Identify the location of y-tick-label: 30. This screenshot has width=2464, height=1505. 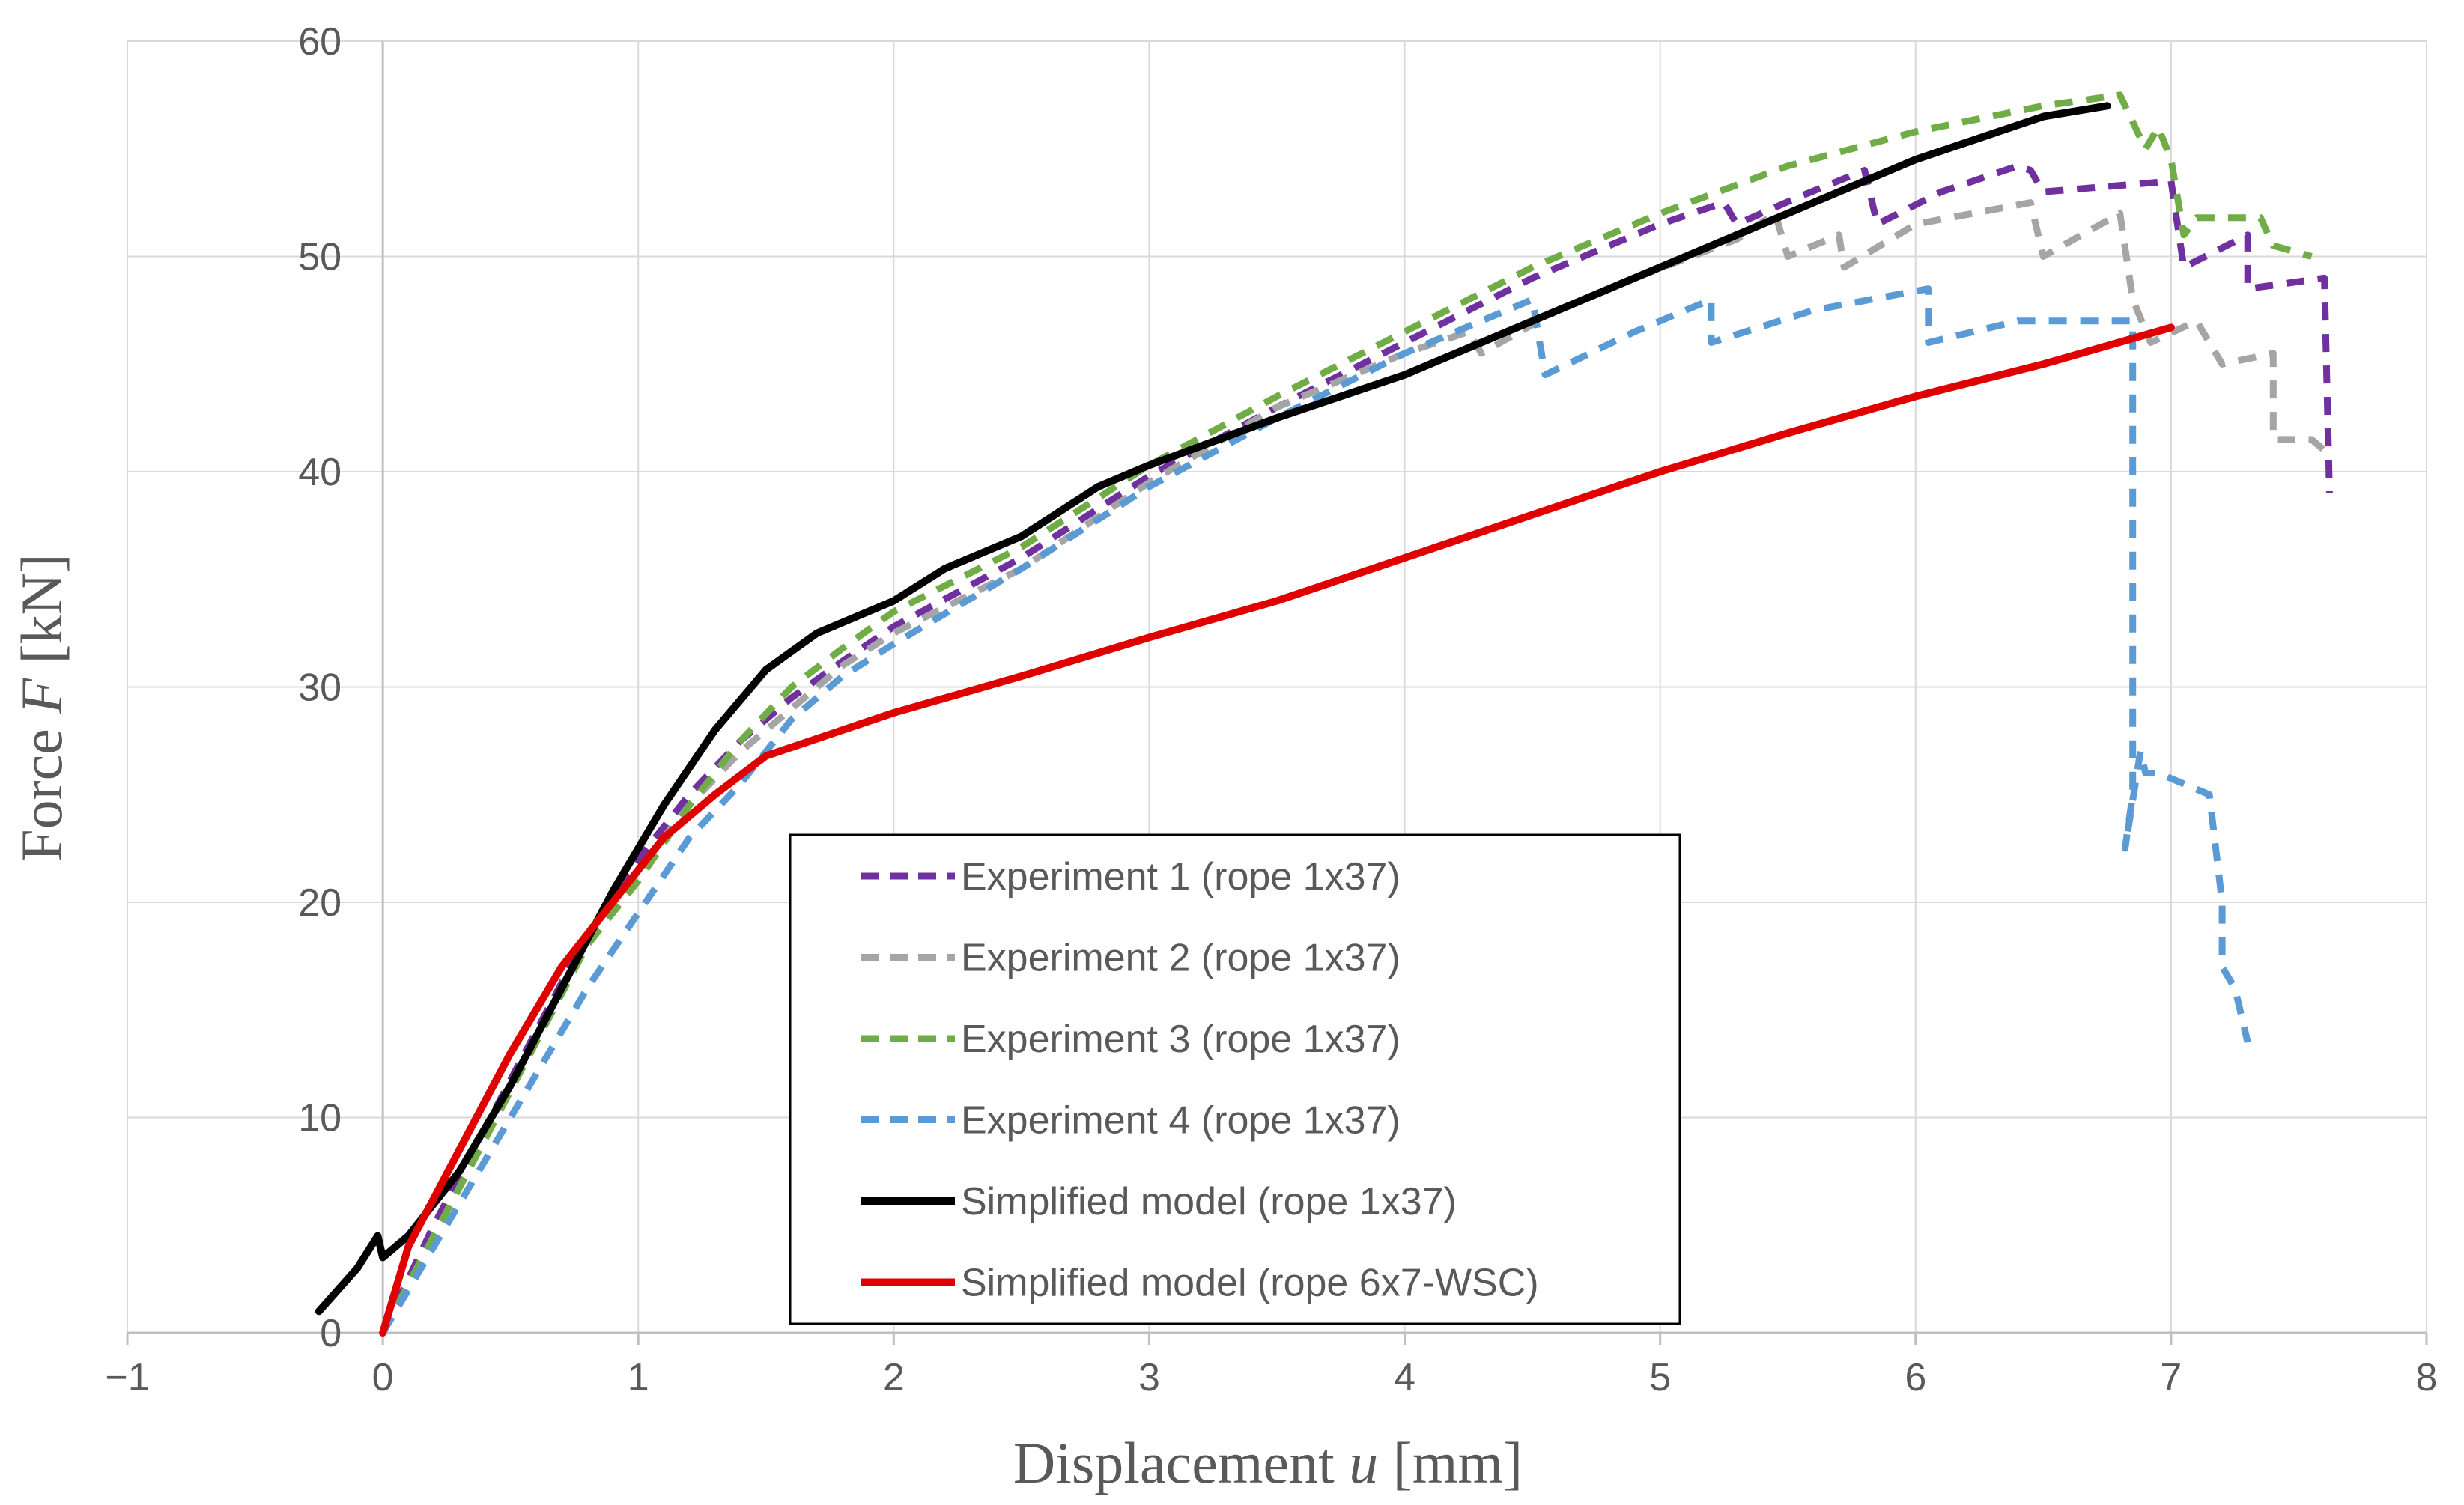
(320, 688).